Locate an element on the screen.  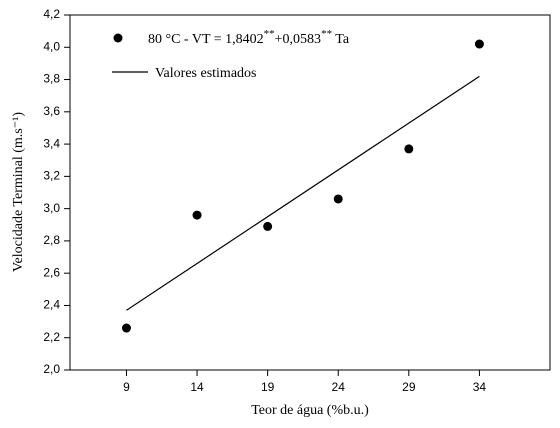
x-tick-label: 19 is located at coordinates (268, 387).